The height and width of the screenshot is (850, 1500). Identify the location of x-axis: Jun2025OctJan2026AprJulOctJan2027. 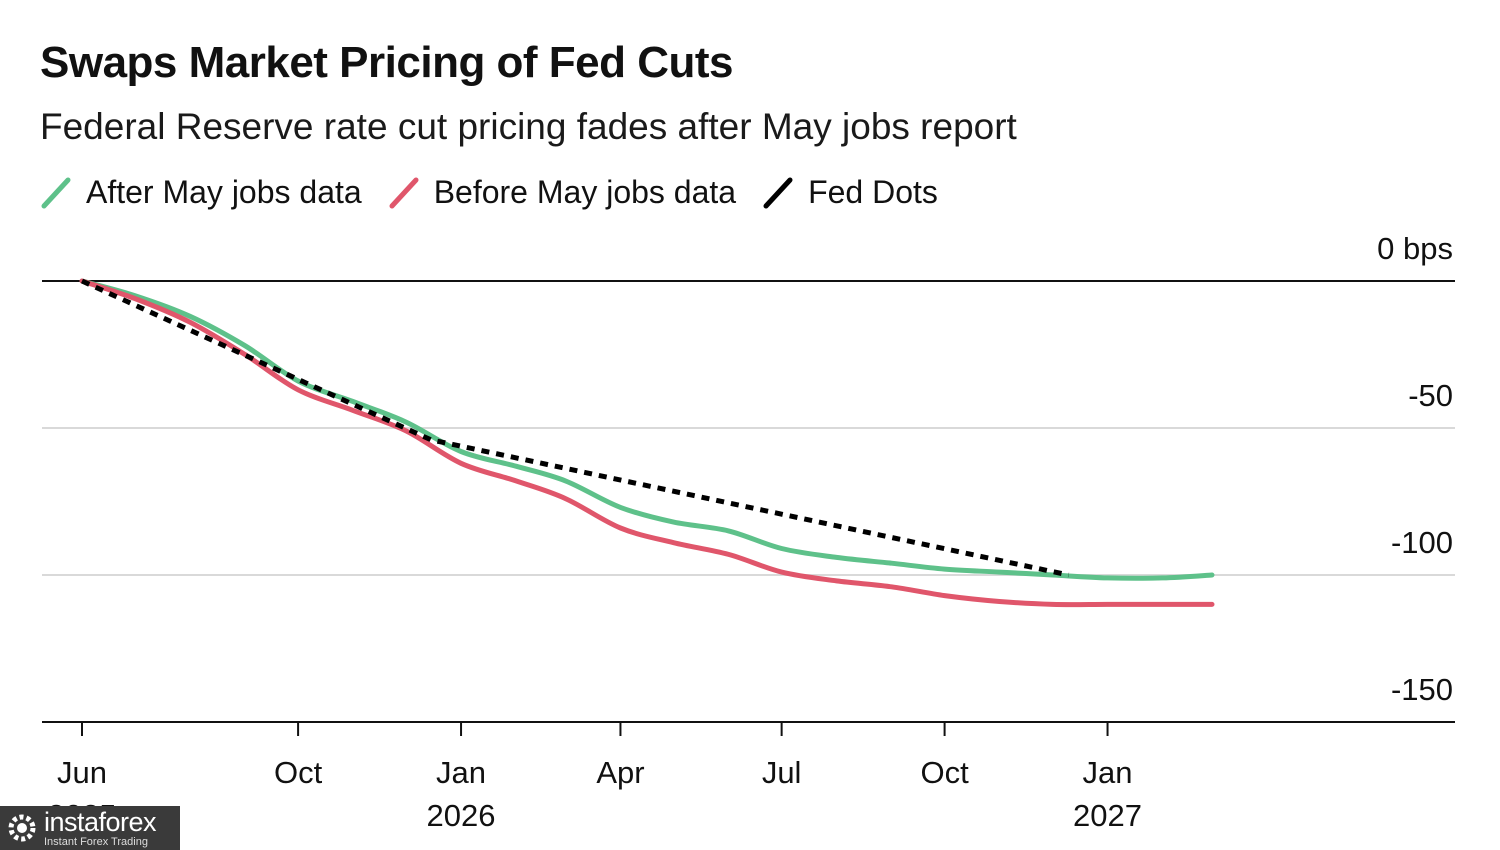
(595, 777).